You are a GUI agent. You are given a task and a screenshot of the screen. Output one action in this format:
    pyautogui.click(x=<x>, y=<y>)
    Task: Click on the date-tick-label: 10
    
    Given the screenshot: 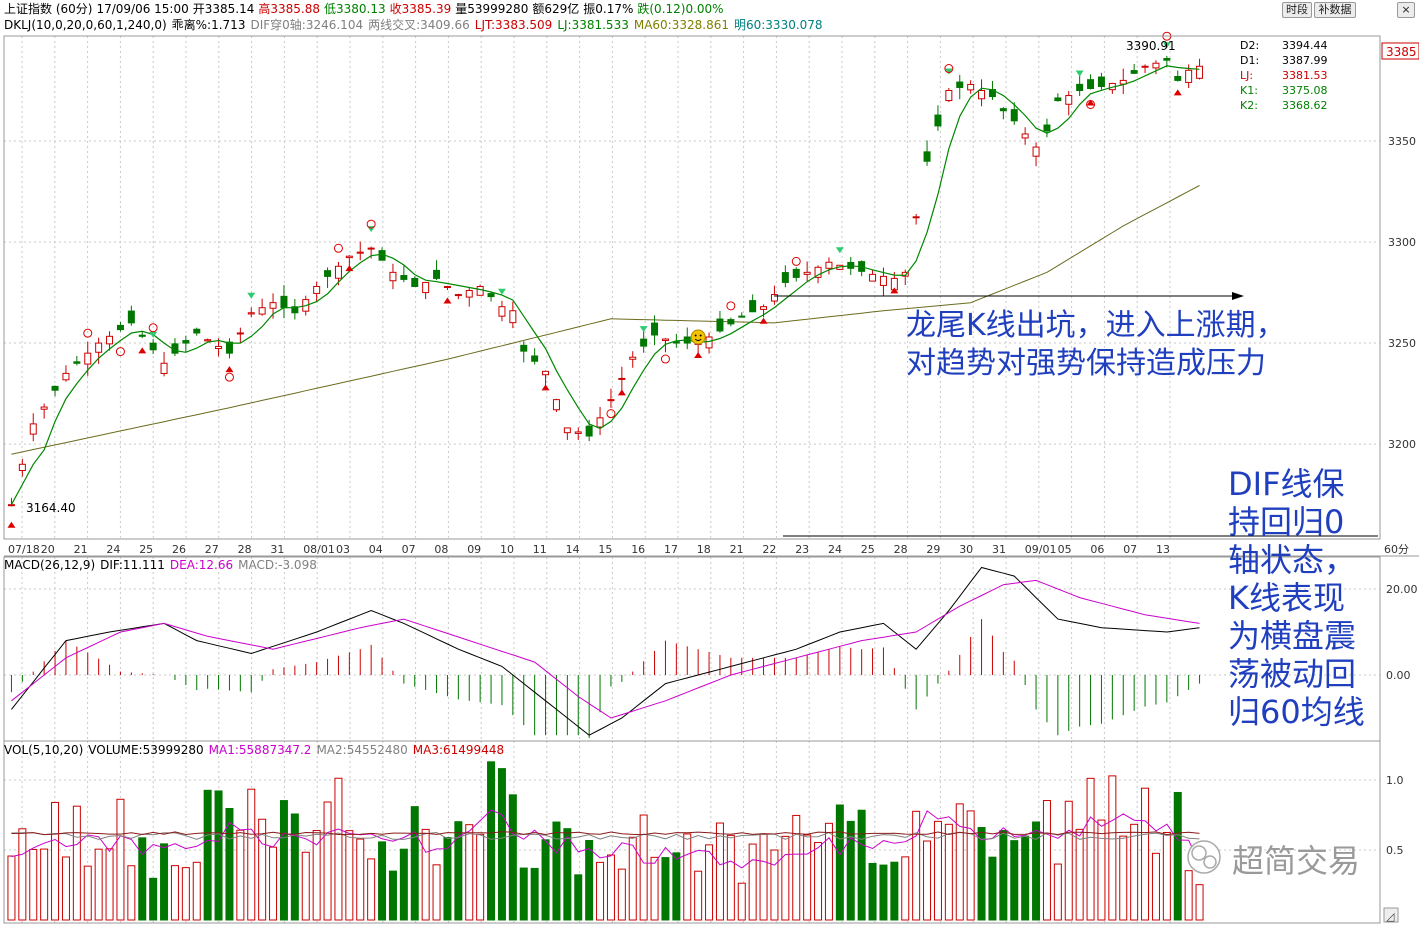 What is the action you would take?
    pyautogui.click(x=507, y=549)
    